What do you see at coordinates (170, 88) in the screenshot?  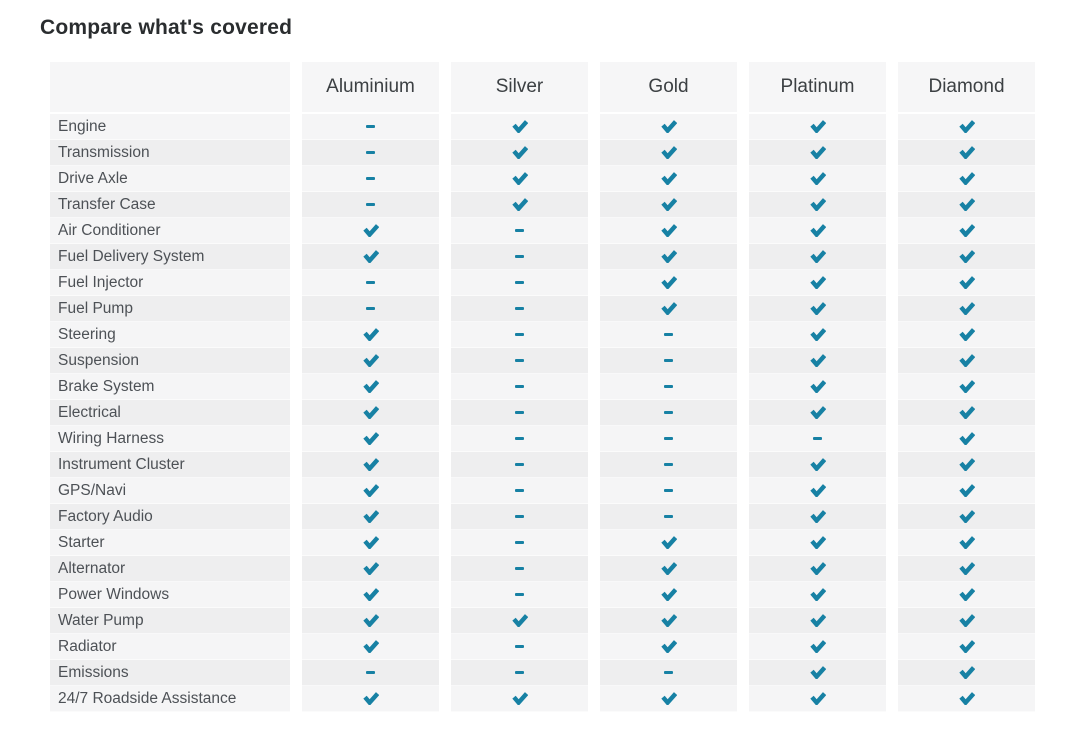 I see `header-empty-cell` at bounding box center [170, 88].